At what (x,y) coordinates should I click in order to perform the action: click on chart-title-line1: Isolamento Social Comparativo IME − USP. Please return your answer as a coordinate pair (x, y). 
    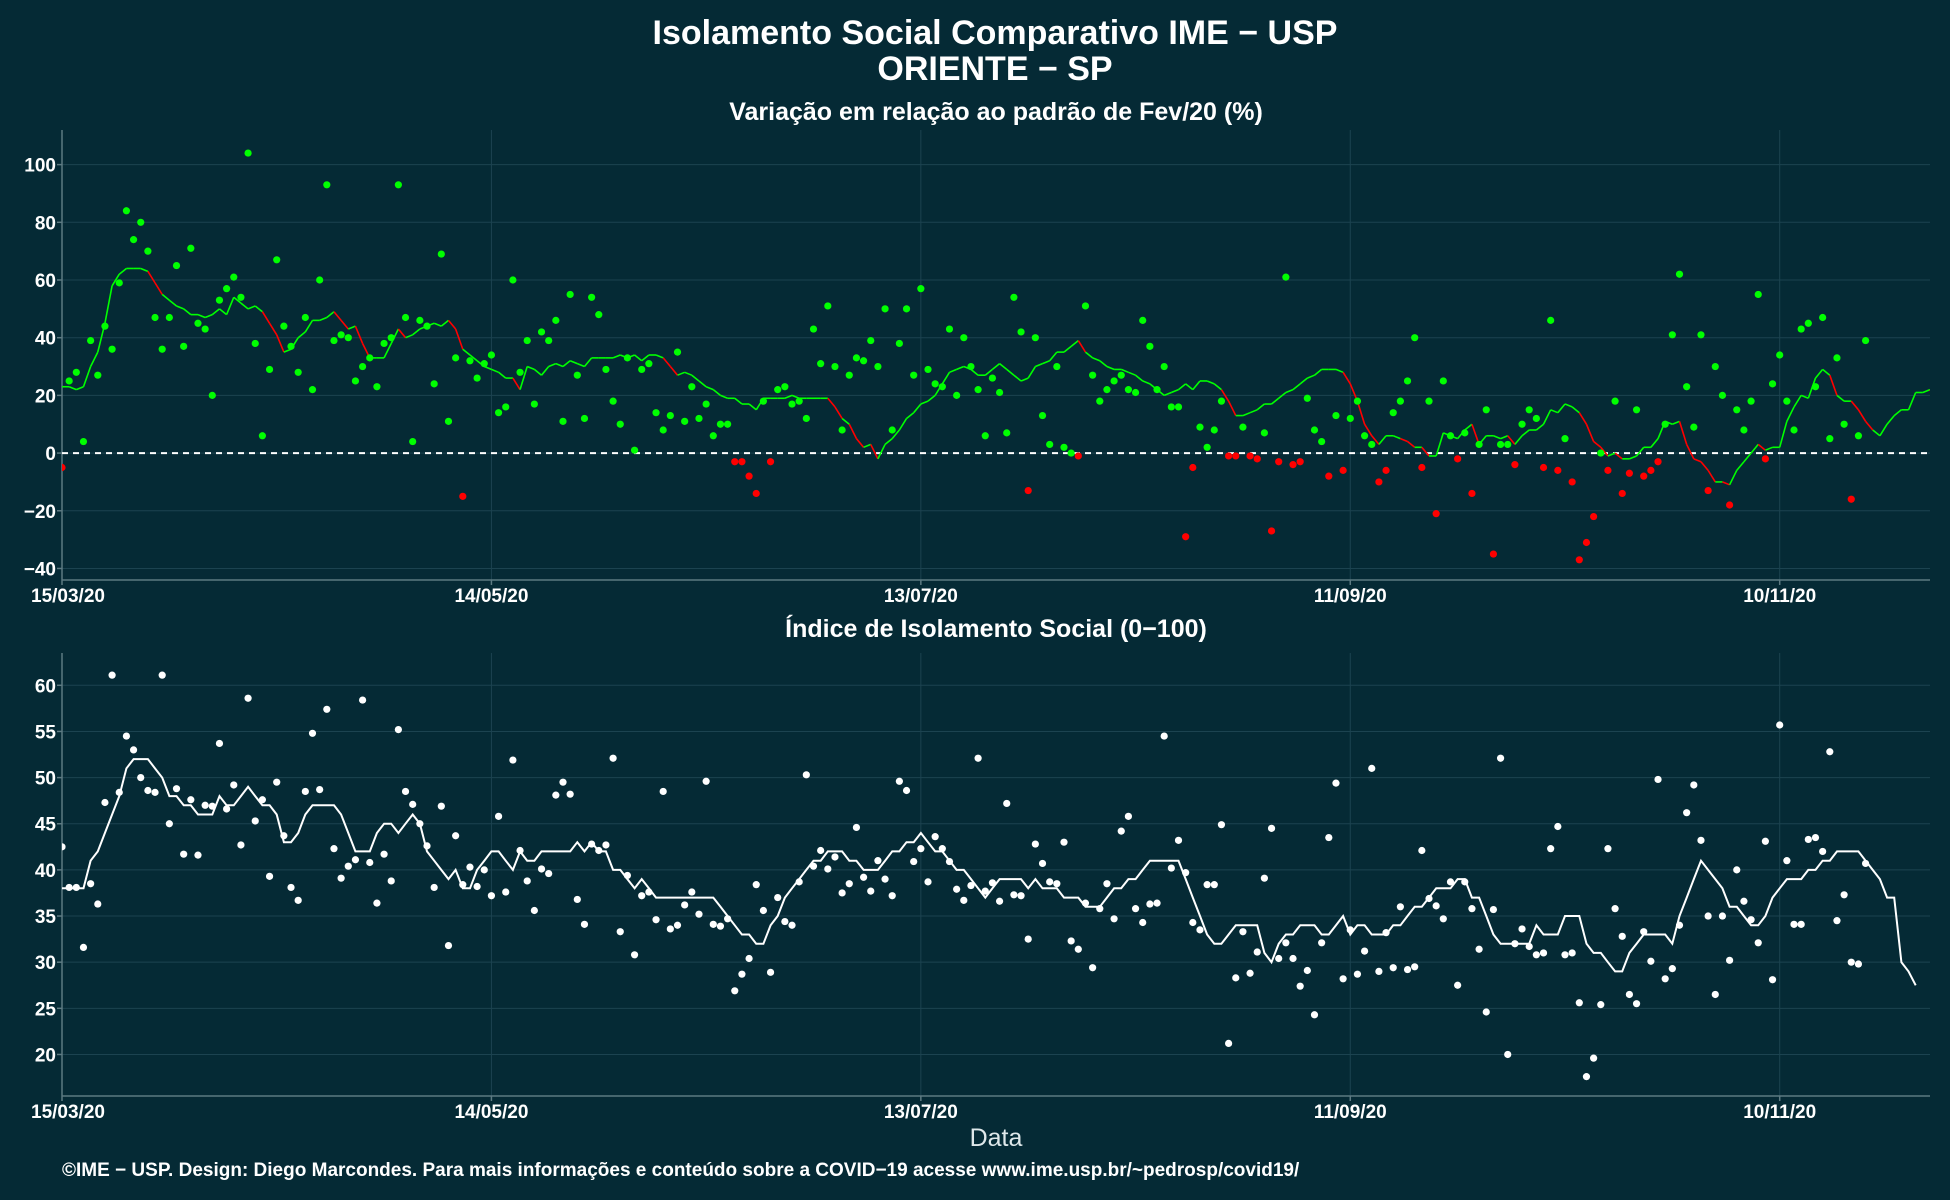
    Looking at the image, I should click on (995, 33).